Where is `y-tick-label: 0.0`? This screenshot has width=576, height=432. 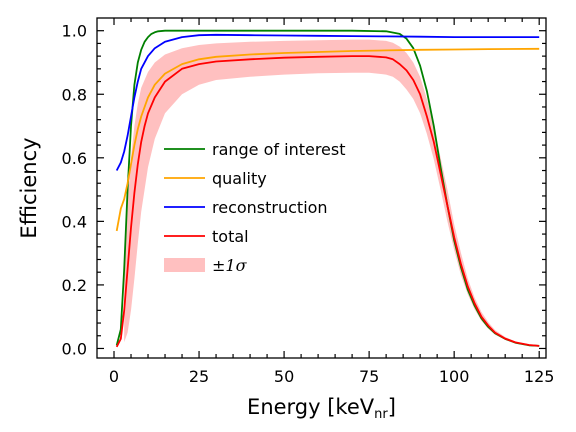 y-tick-label: 0.0 is located at coordinates (74, 348).